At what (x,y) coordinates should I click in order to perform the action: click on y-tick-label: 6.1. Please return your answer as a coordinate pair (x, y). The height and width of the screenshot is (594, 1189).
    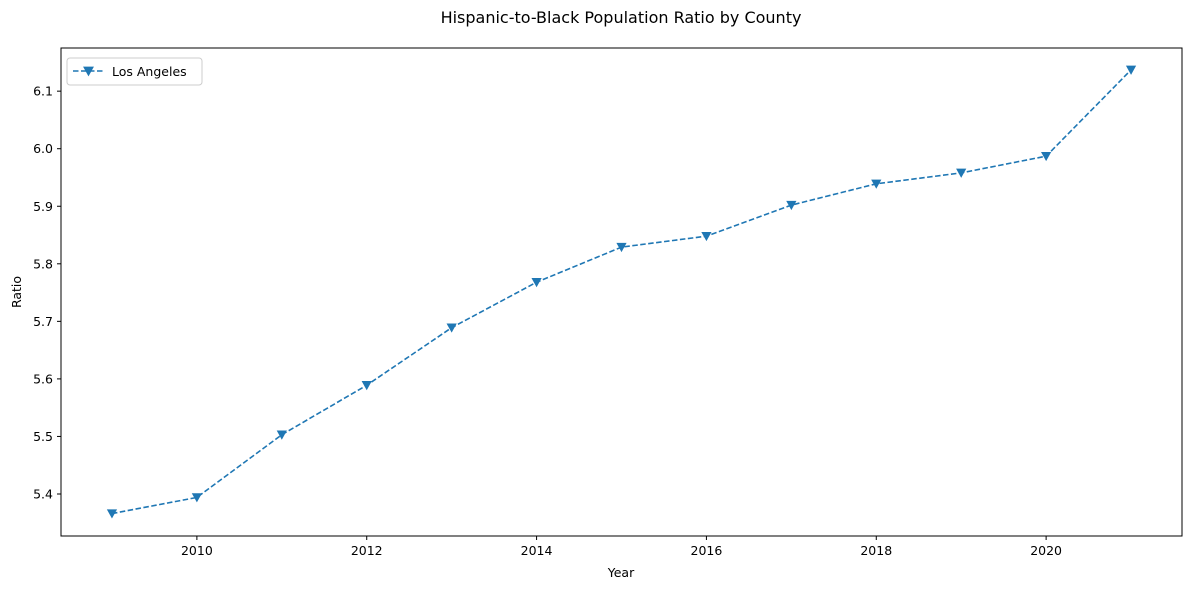
    Looking at the image, I should click on (43, 91).